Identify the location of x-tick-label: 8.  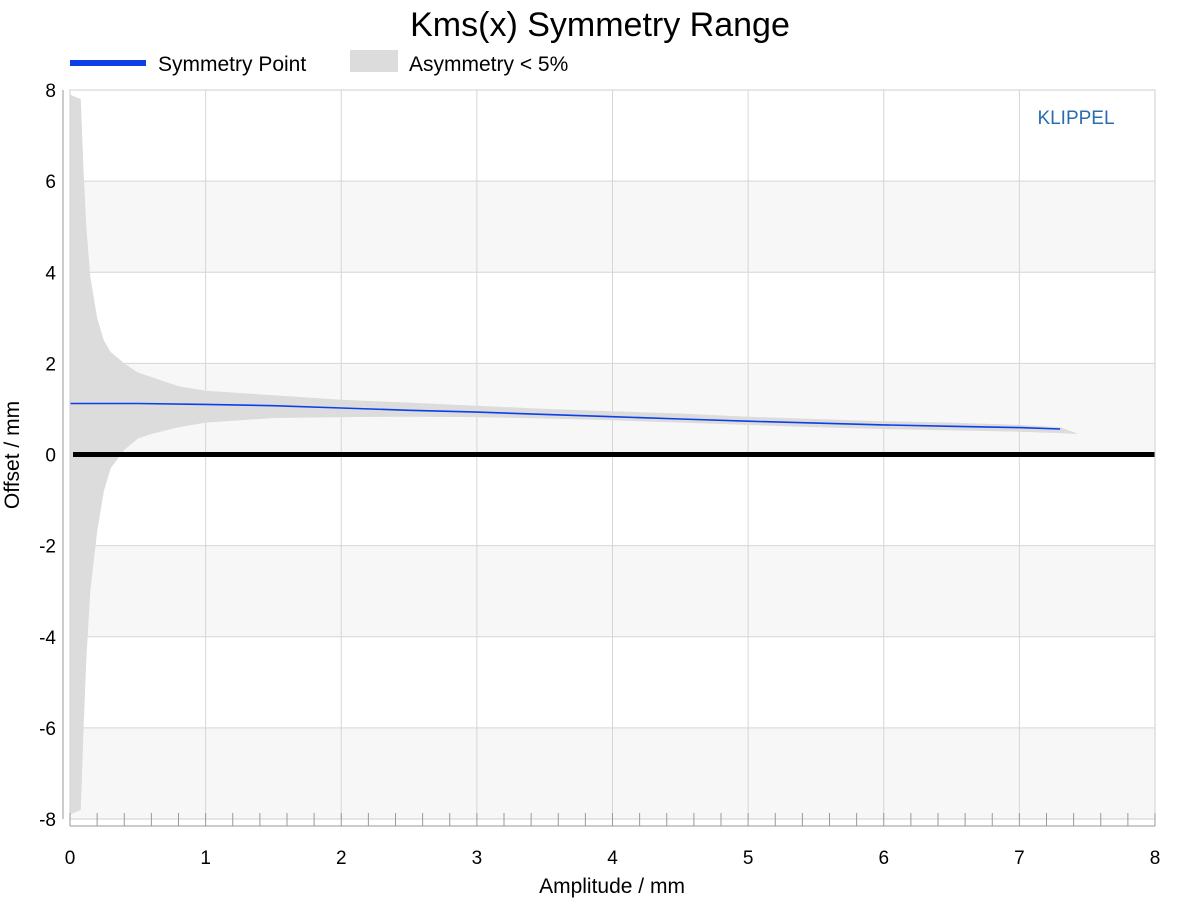
(1155, 858).